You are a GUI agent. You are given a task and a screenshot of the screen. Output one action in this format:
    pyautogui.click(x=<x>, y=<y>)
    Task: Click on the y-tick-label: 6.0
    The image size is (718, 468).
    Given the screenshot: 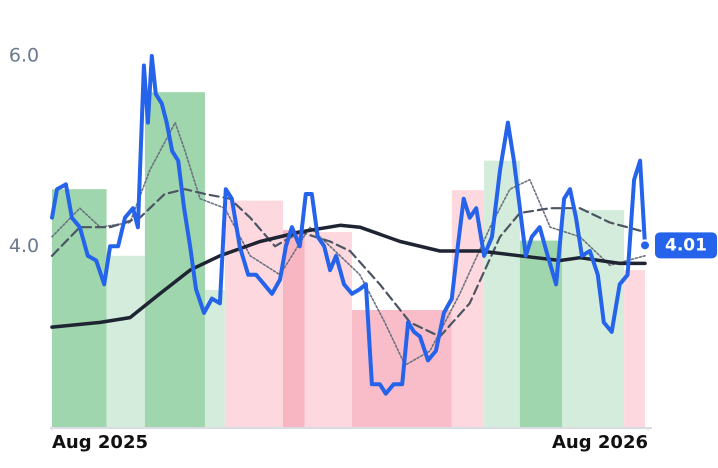 What is the action you would take?
    pyautogui.click(x=24, y=56)
    